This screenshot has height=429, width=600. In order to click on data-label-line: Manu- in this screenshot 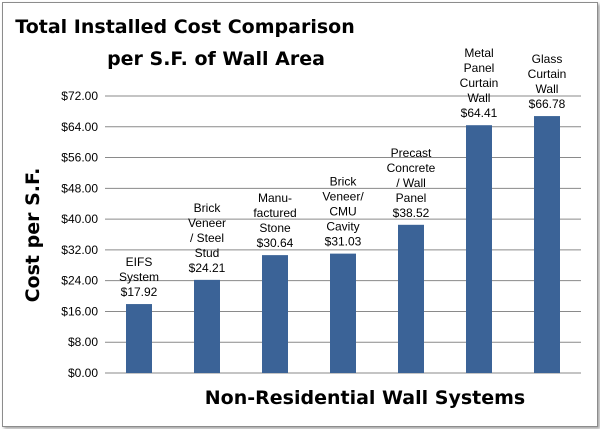, I will do `click(275, 198)`.